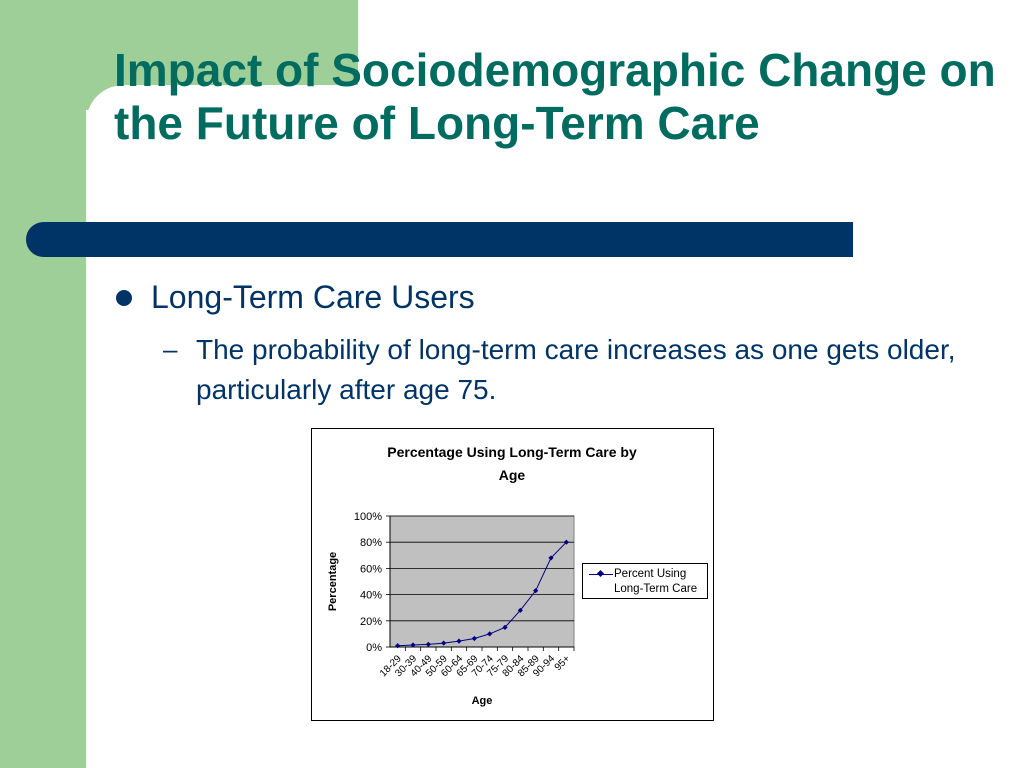 This screenshot has width=1024, height=768. Describe the element at coordinates (313, 297) in the screenshot. I see `bullet-text: Long-Term Care Users` at that location.